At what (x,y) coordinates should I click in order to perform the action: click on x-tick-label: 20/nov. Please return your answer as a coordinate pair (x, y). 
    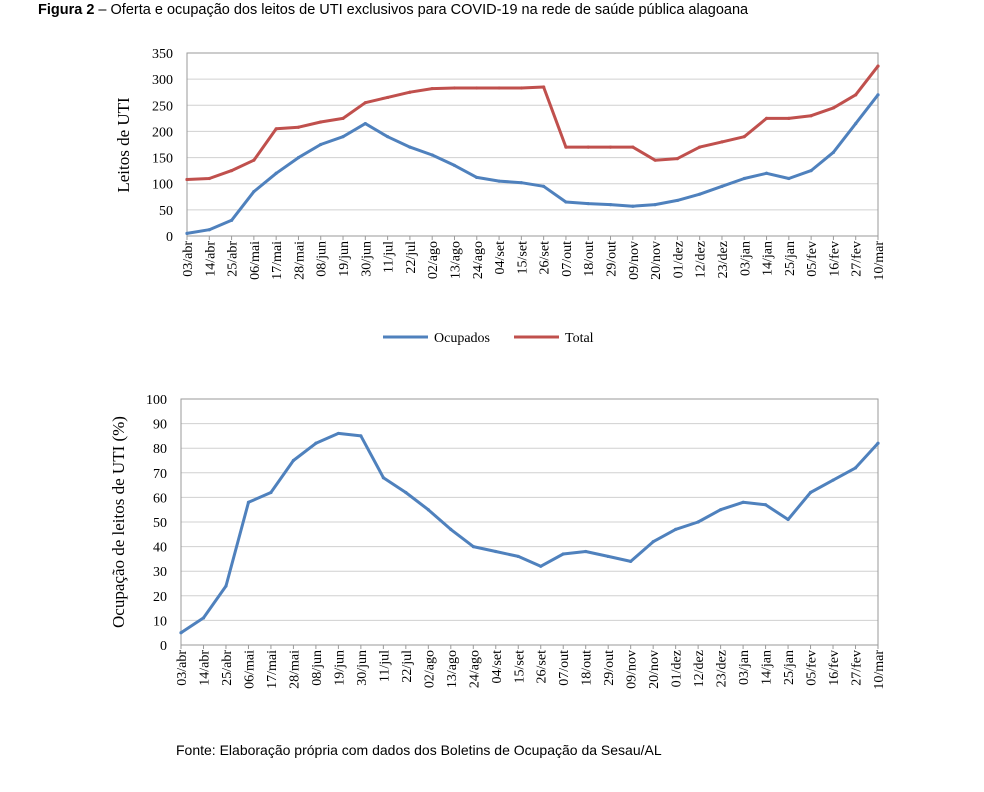
    Looking at the image, I should click on (654, 669).